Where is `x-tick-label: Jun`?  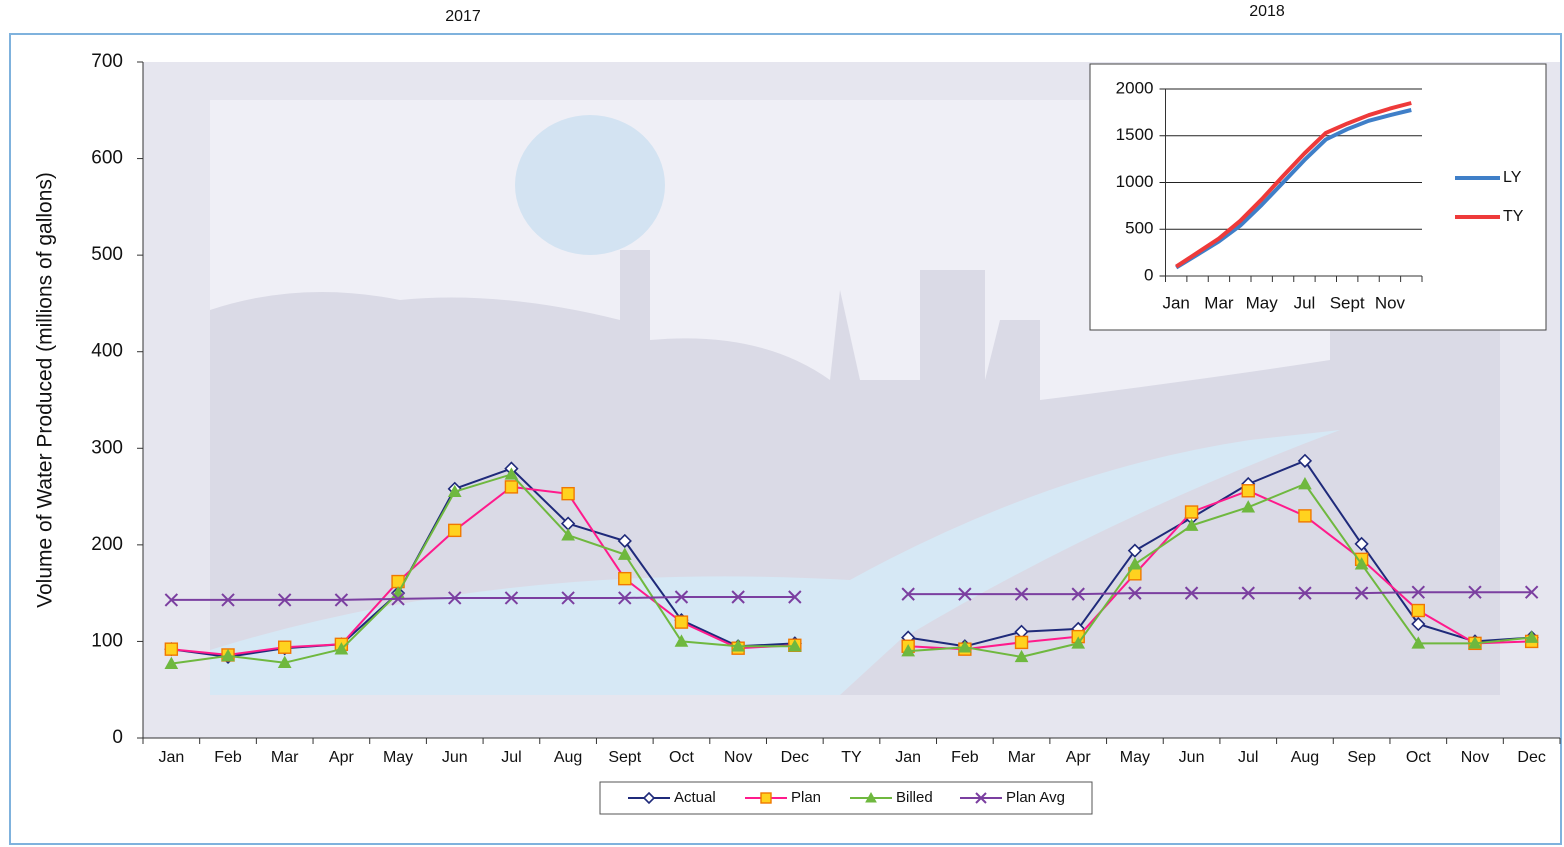 x-tick-label: Jun is located at coordinates (1192, 757).